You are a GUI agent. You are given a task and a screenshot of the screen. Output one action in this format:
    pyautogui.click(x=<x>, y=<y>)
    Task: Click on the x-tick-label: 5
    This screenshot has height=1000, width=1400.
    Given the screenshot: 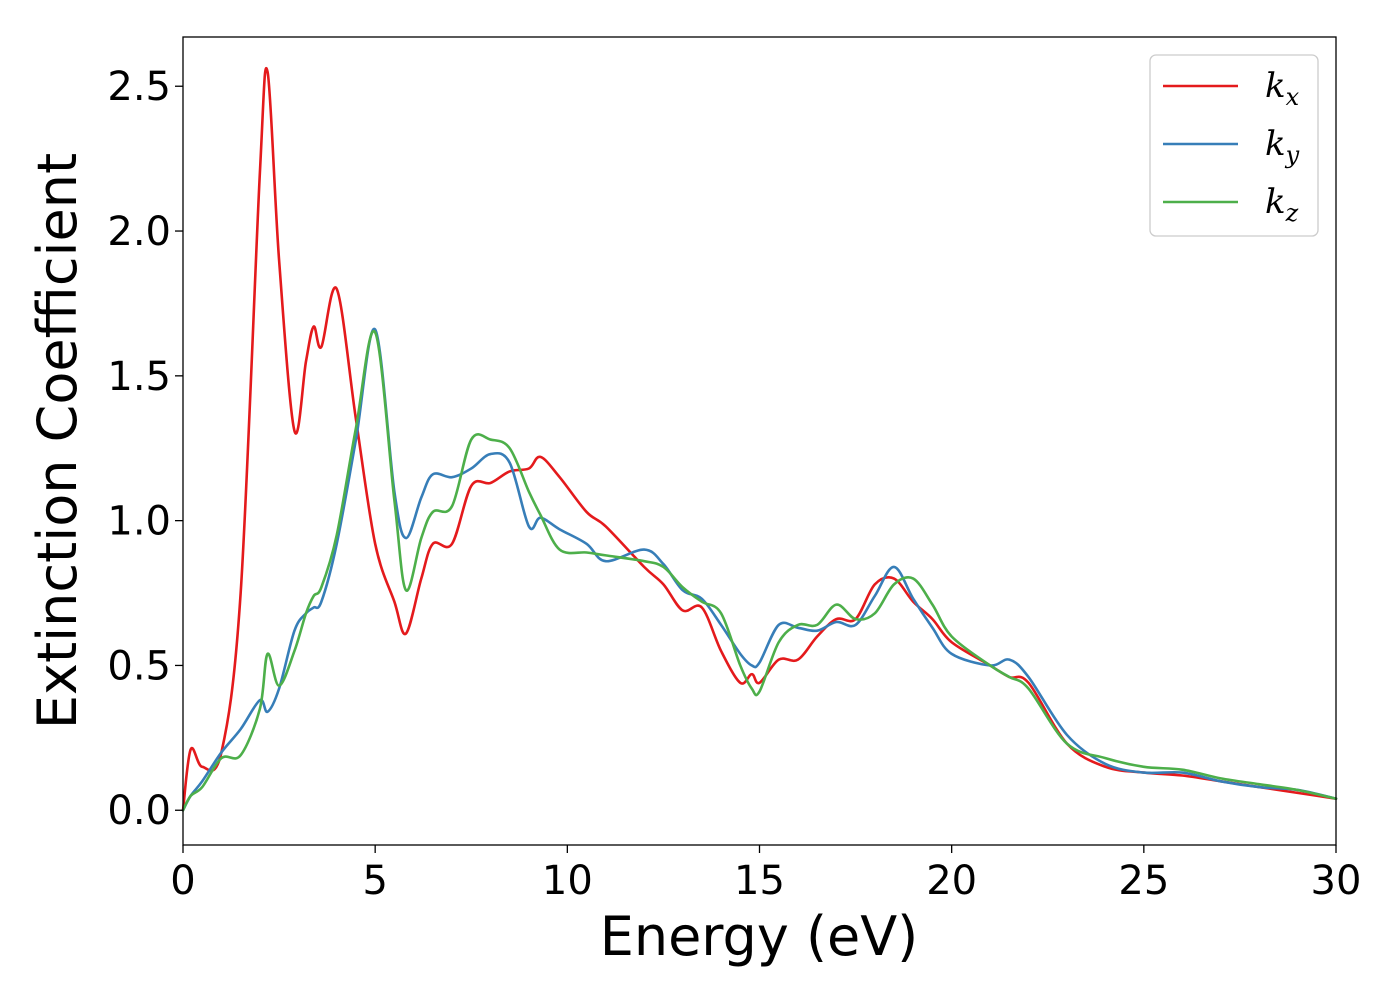 What is the action you would take?
    pyautogui.click(x=374, y=881)
    